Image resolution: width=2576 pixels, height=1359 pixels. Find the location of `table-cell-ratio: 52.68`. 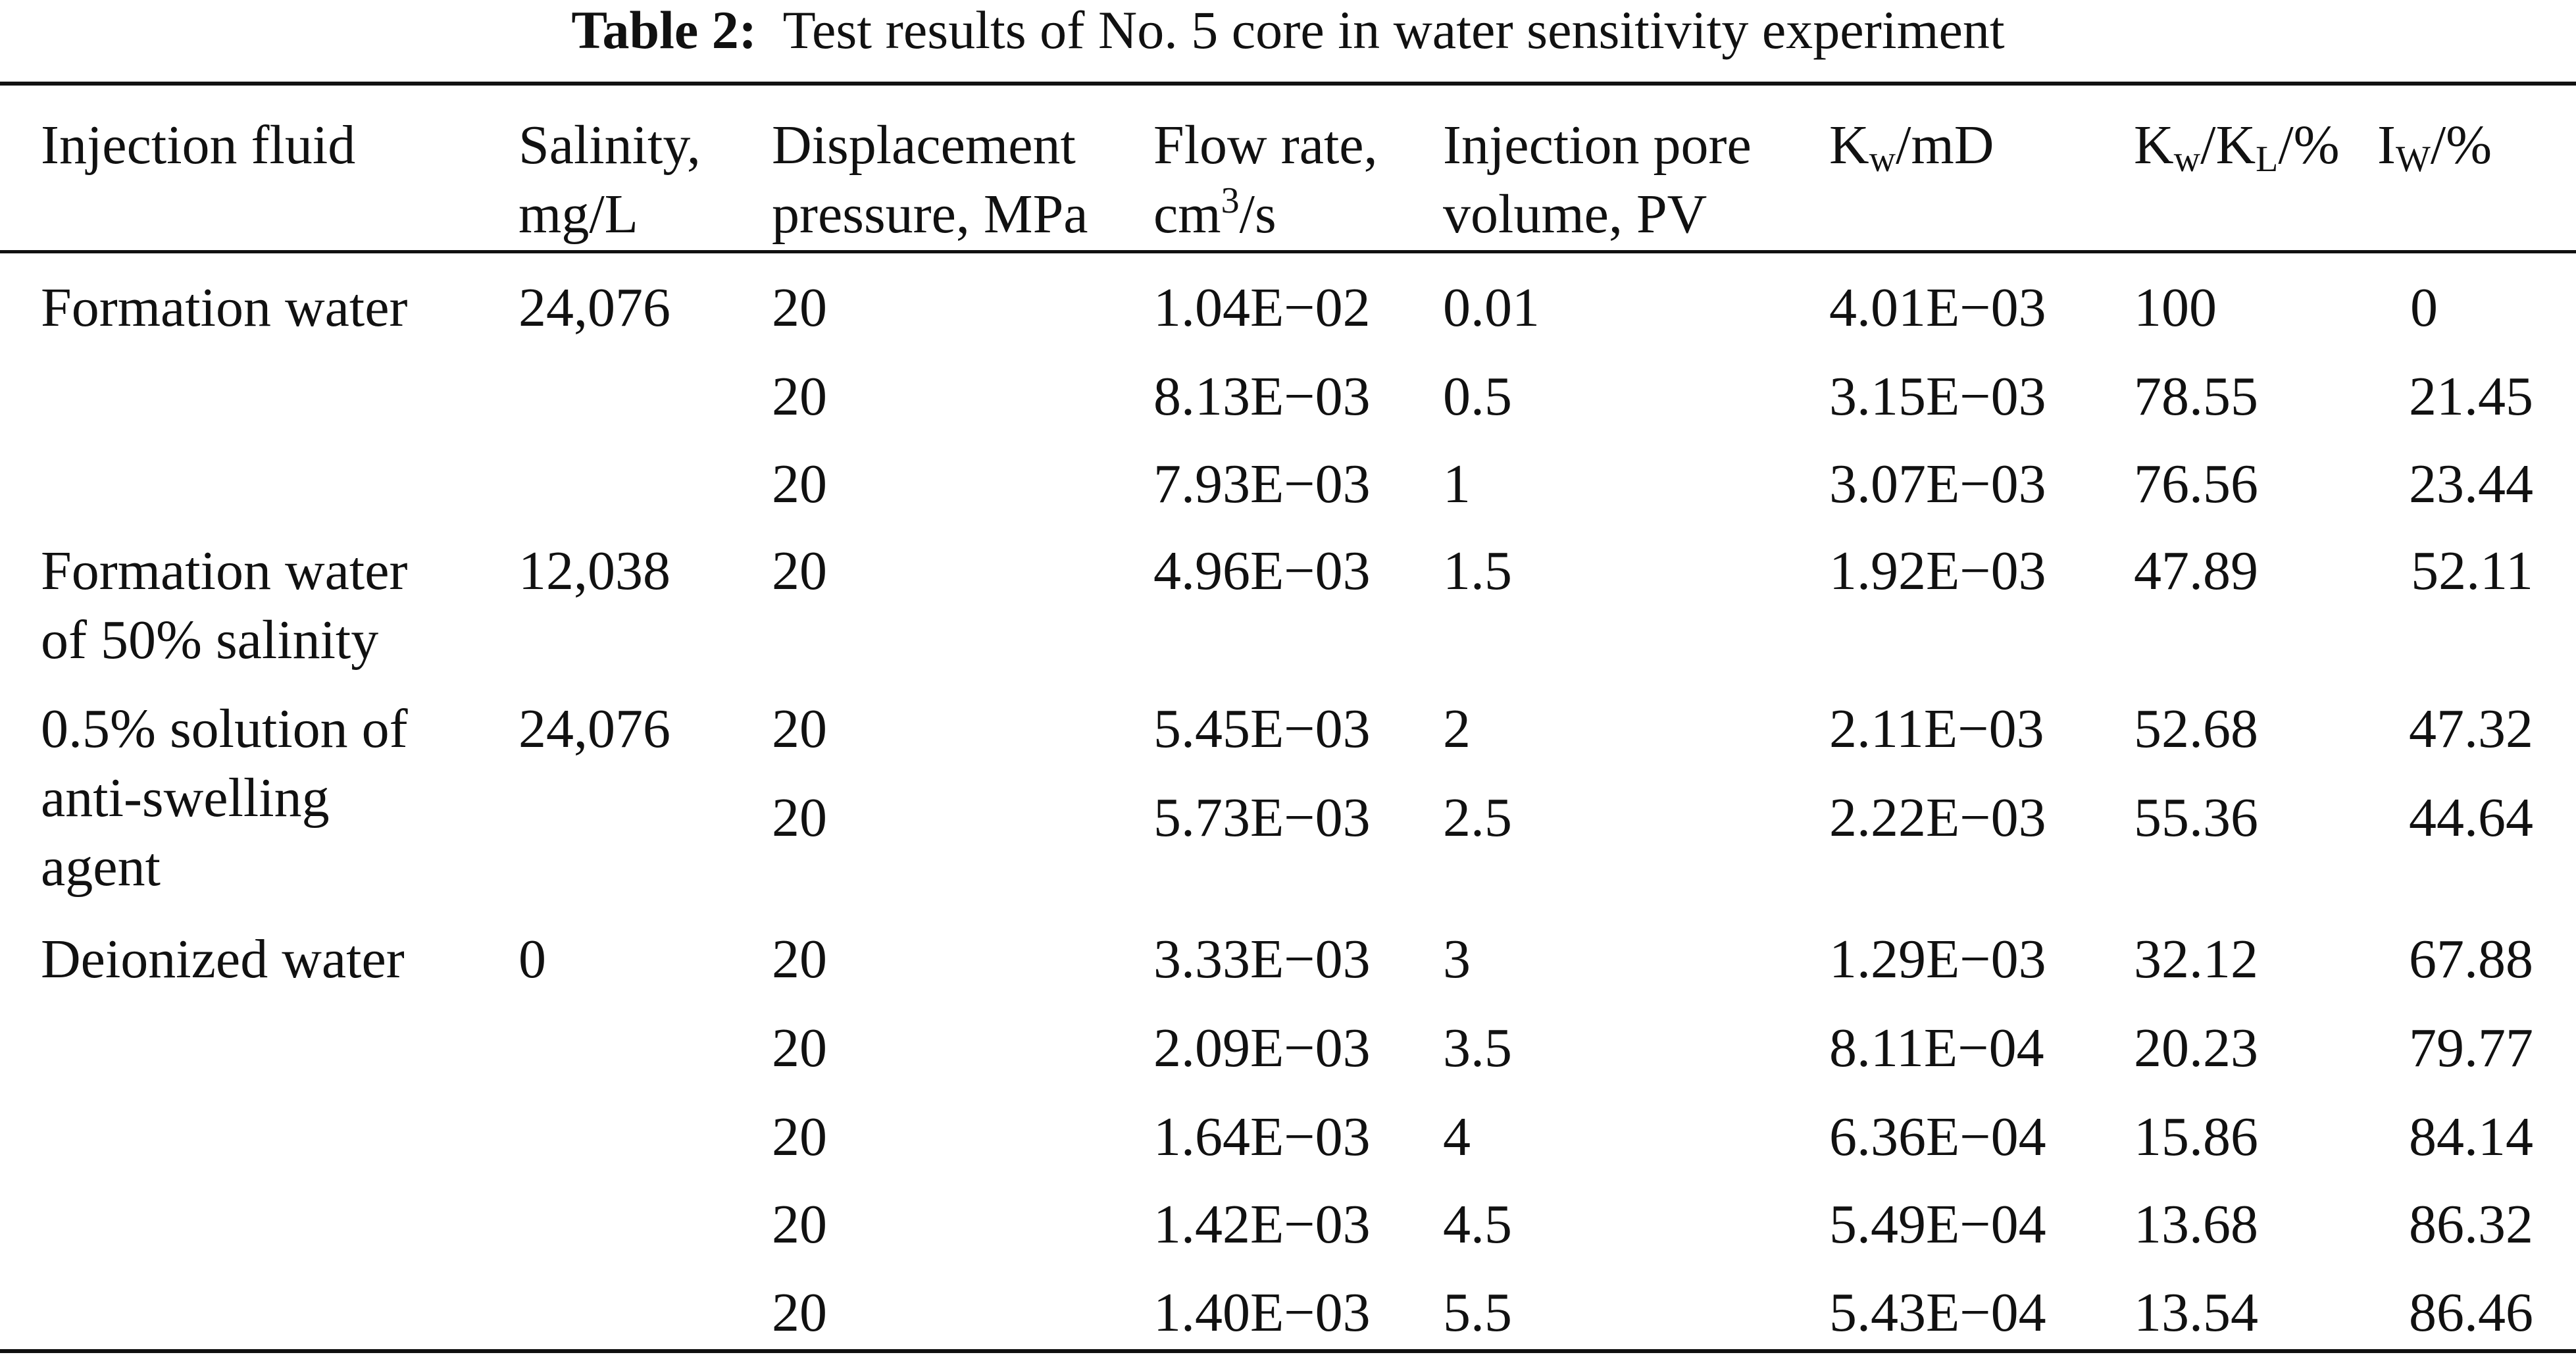

table-cell-ratio: 52.68 is located at coordinates (2196, 728).